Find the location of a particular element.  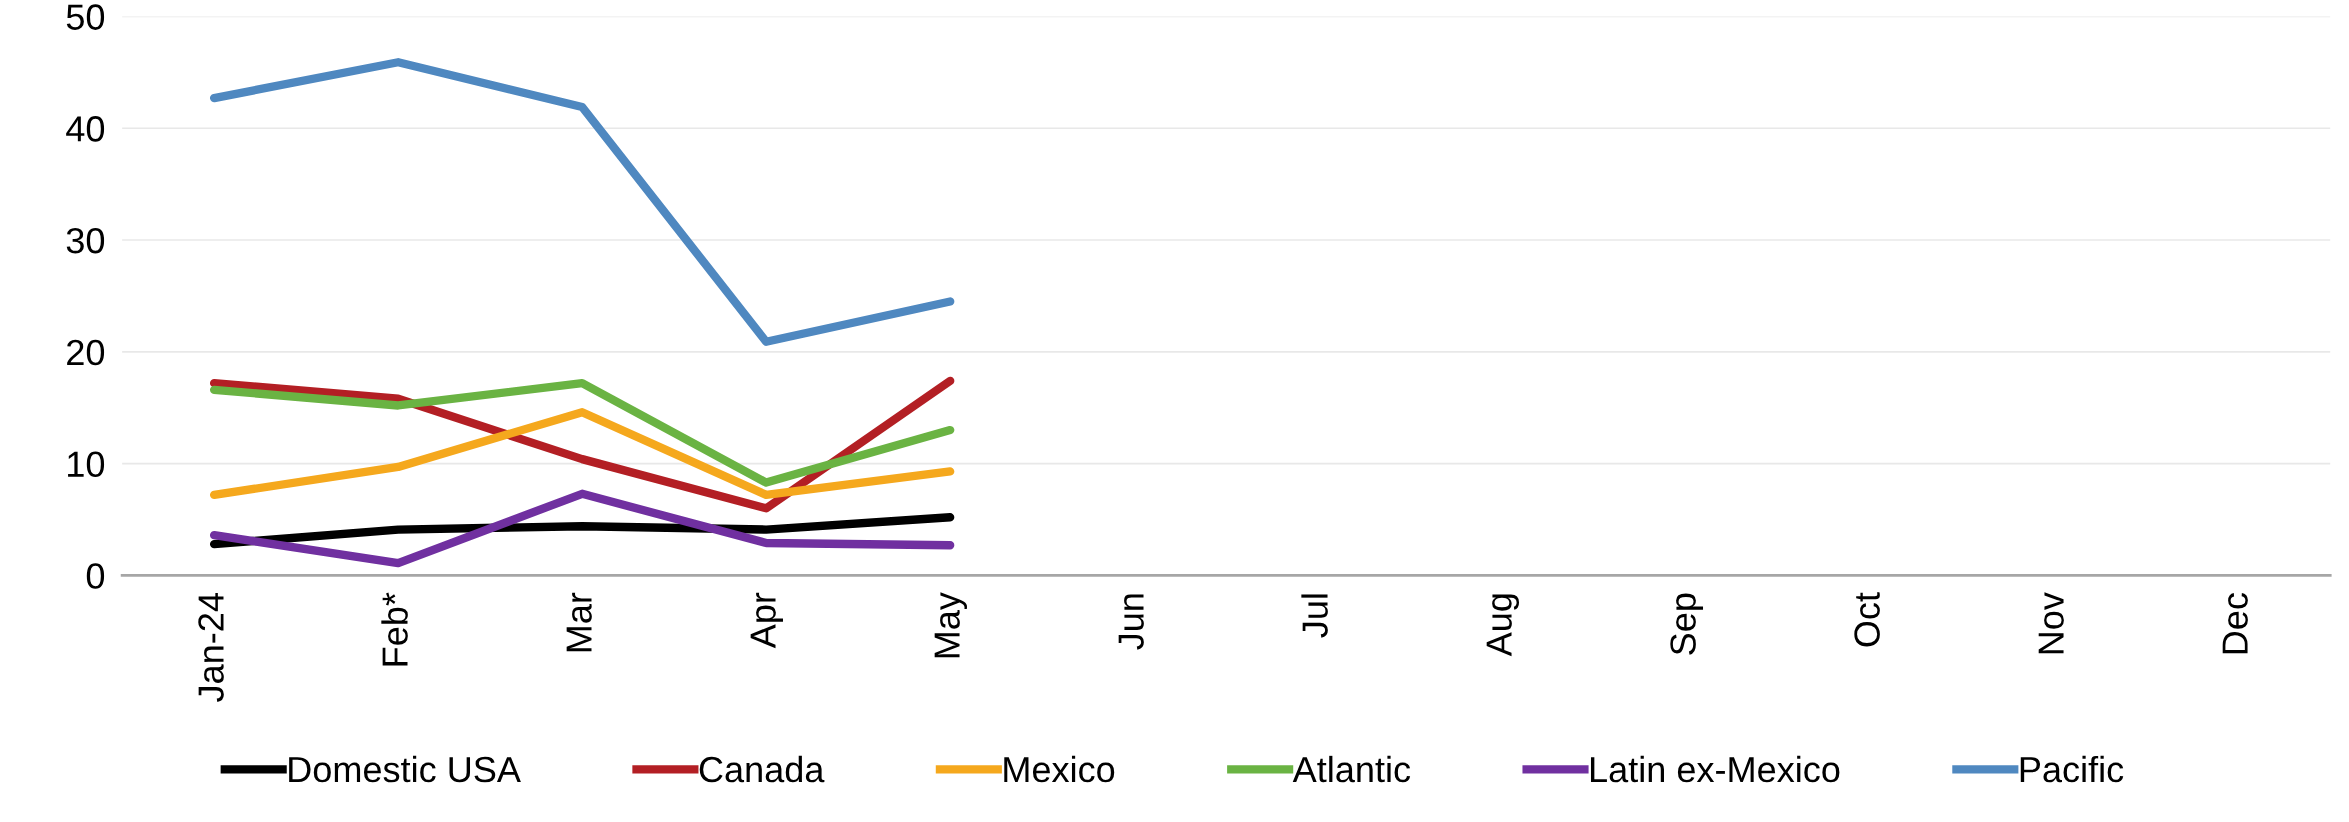

y-tick-label: 10 is located at coordinates (86, 464).